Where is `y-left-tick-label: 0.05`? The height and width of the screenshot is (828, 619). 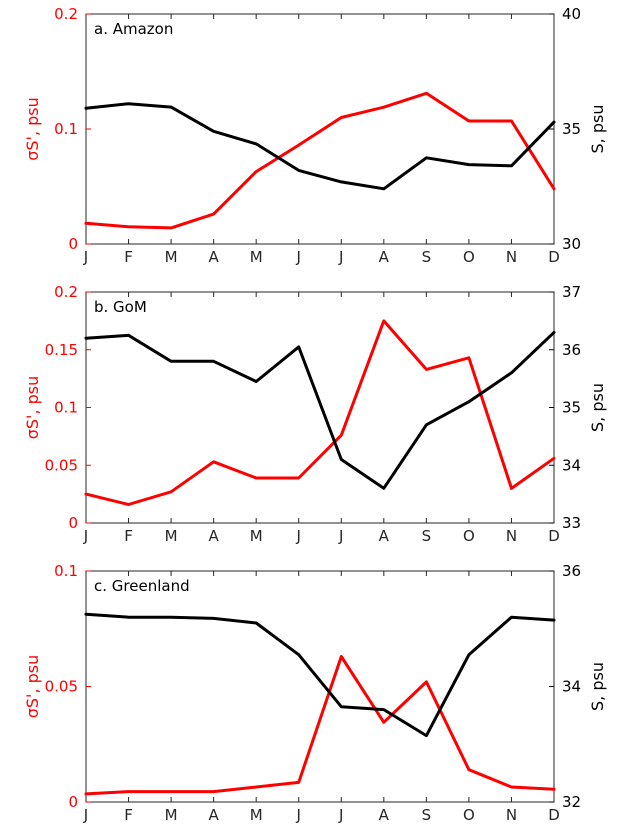 y-left-tick-label: 0.05 is located at coordinates (61, 687).